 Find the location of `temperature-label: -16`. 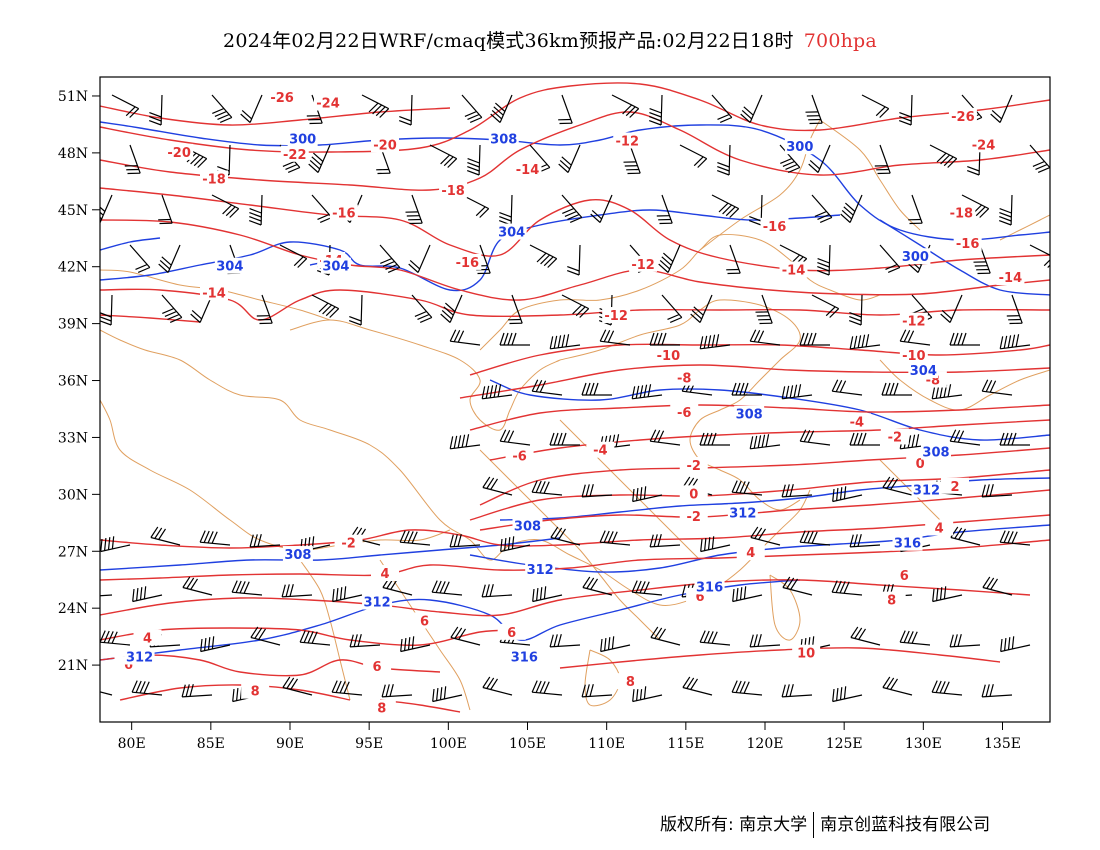

temperature-label: -16 is located at coordinates (775, 227).